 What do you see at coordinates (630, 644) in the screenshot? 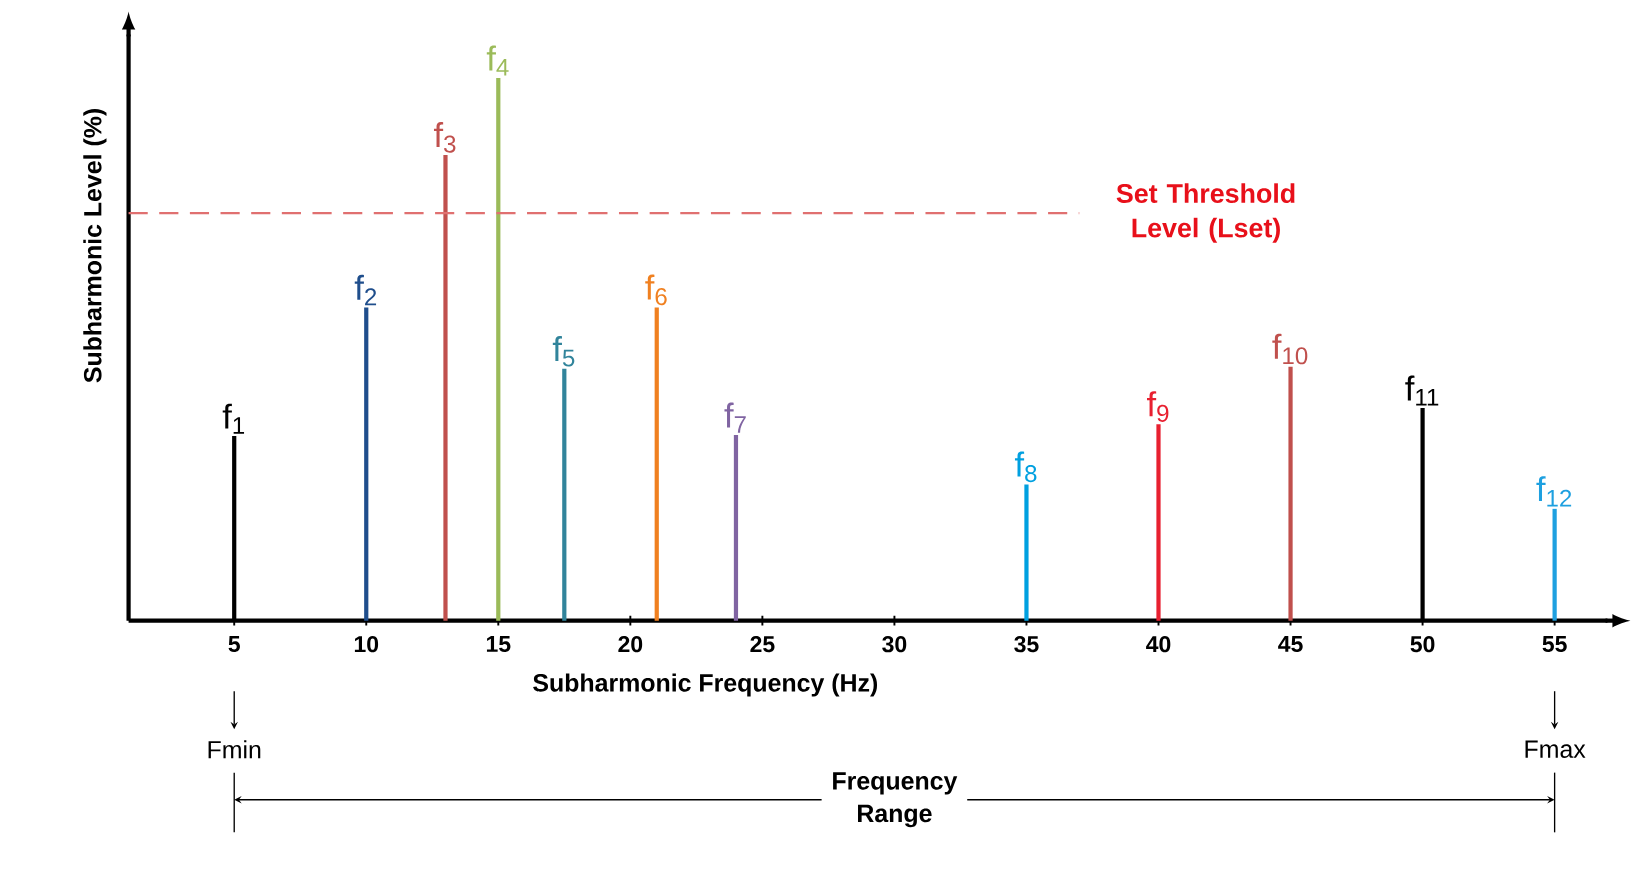
I see `x-tick-label: 20` at bounding box center [630, 644].